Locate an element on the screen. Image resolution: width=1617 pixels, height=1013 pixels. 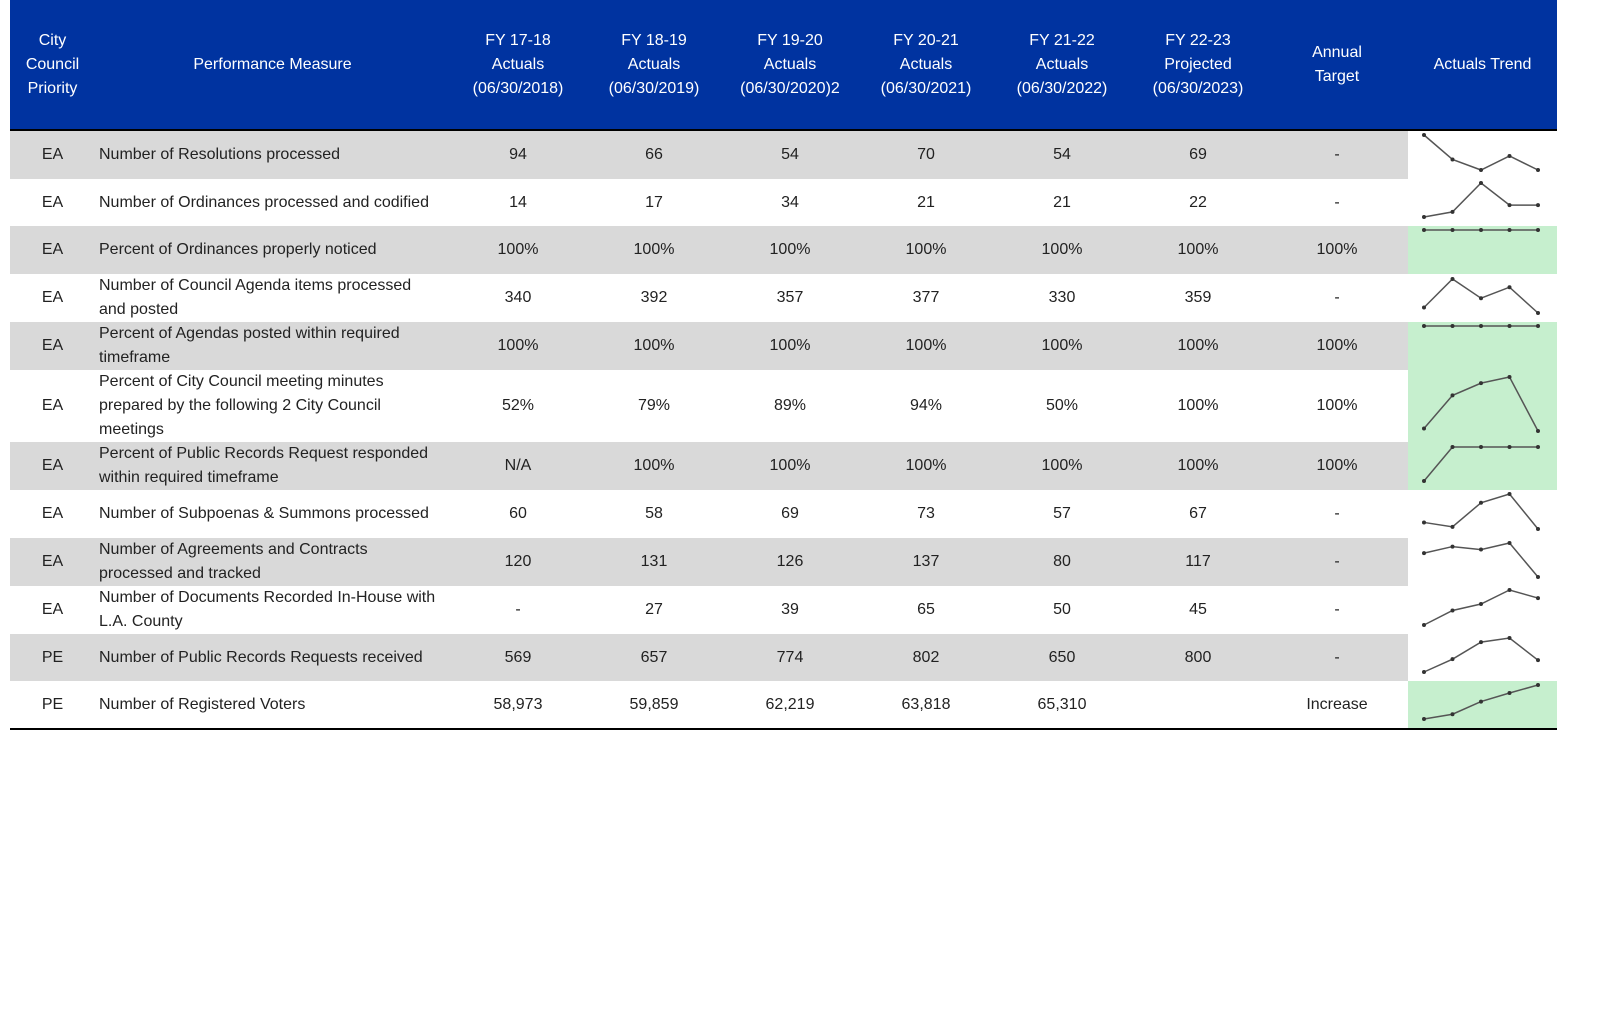
value-cell: 774 is located at coordinates (790, 657).